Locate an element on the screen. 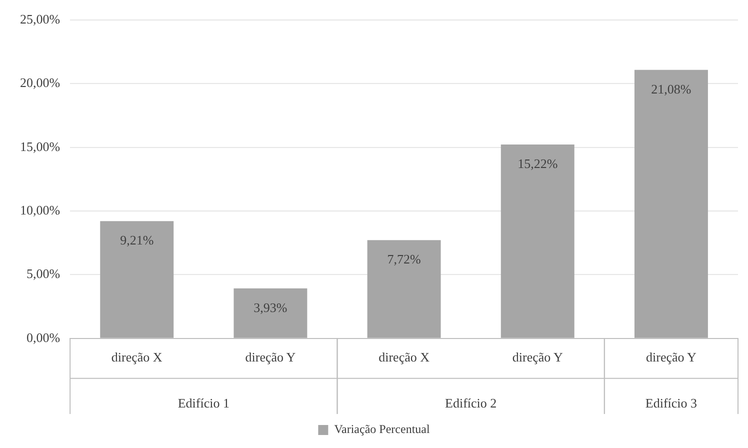 Image resolution: width=748 pixels, height=448 pixels. data-label: 15,22% is located at coordinates (538, 163).